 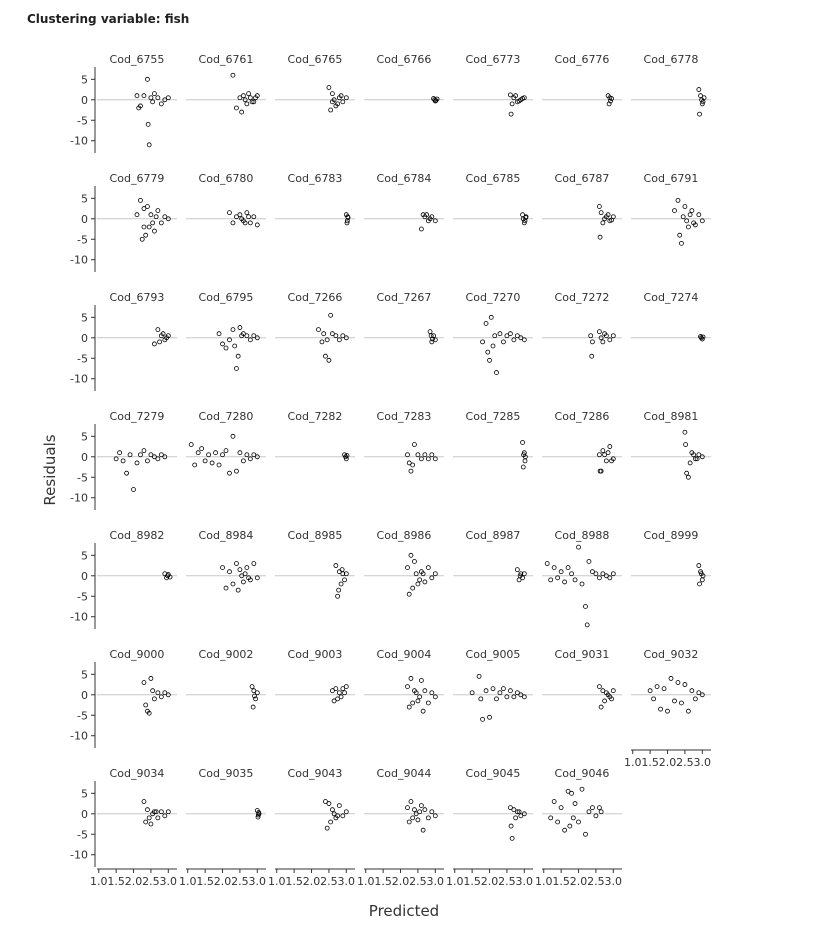 I want to click on facet-label: Cod_6778, so click(x=671, y=59).